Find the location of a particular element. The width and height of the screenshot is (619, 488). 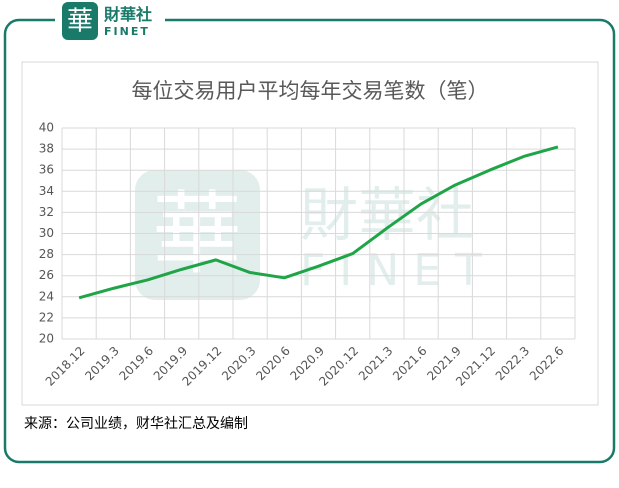

watermark-mark: 華 is located at coordinates (197, 234).